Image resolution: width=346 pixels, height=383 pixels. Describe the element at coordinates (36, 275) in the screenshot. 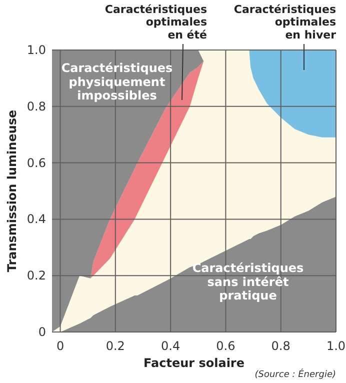

I see `y-tick-label: 0.2` at that location.